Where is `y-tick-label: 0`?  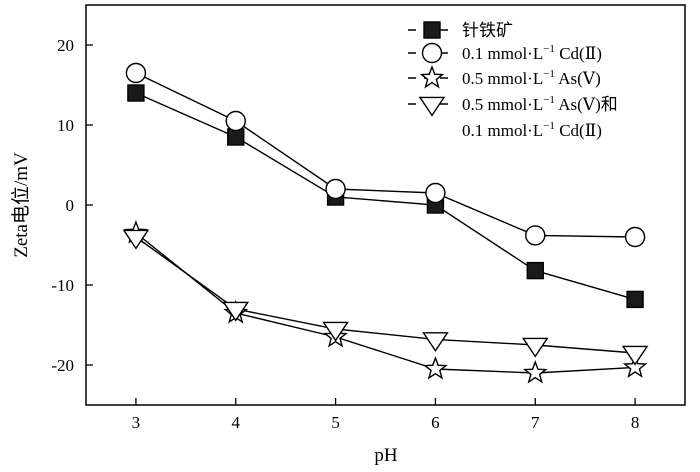 y-tick-label: 0 is located at coordinates (70, 205).